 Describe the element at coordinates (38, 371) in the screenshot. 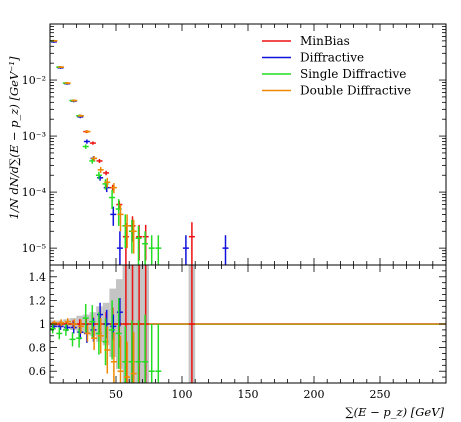

I see `ratio-tick-label: 0.6` at that location.